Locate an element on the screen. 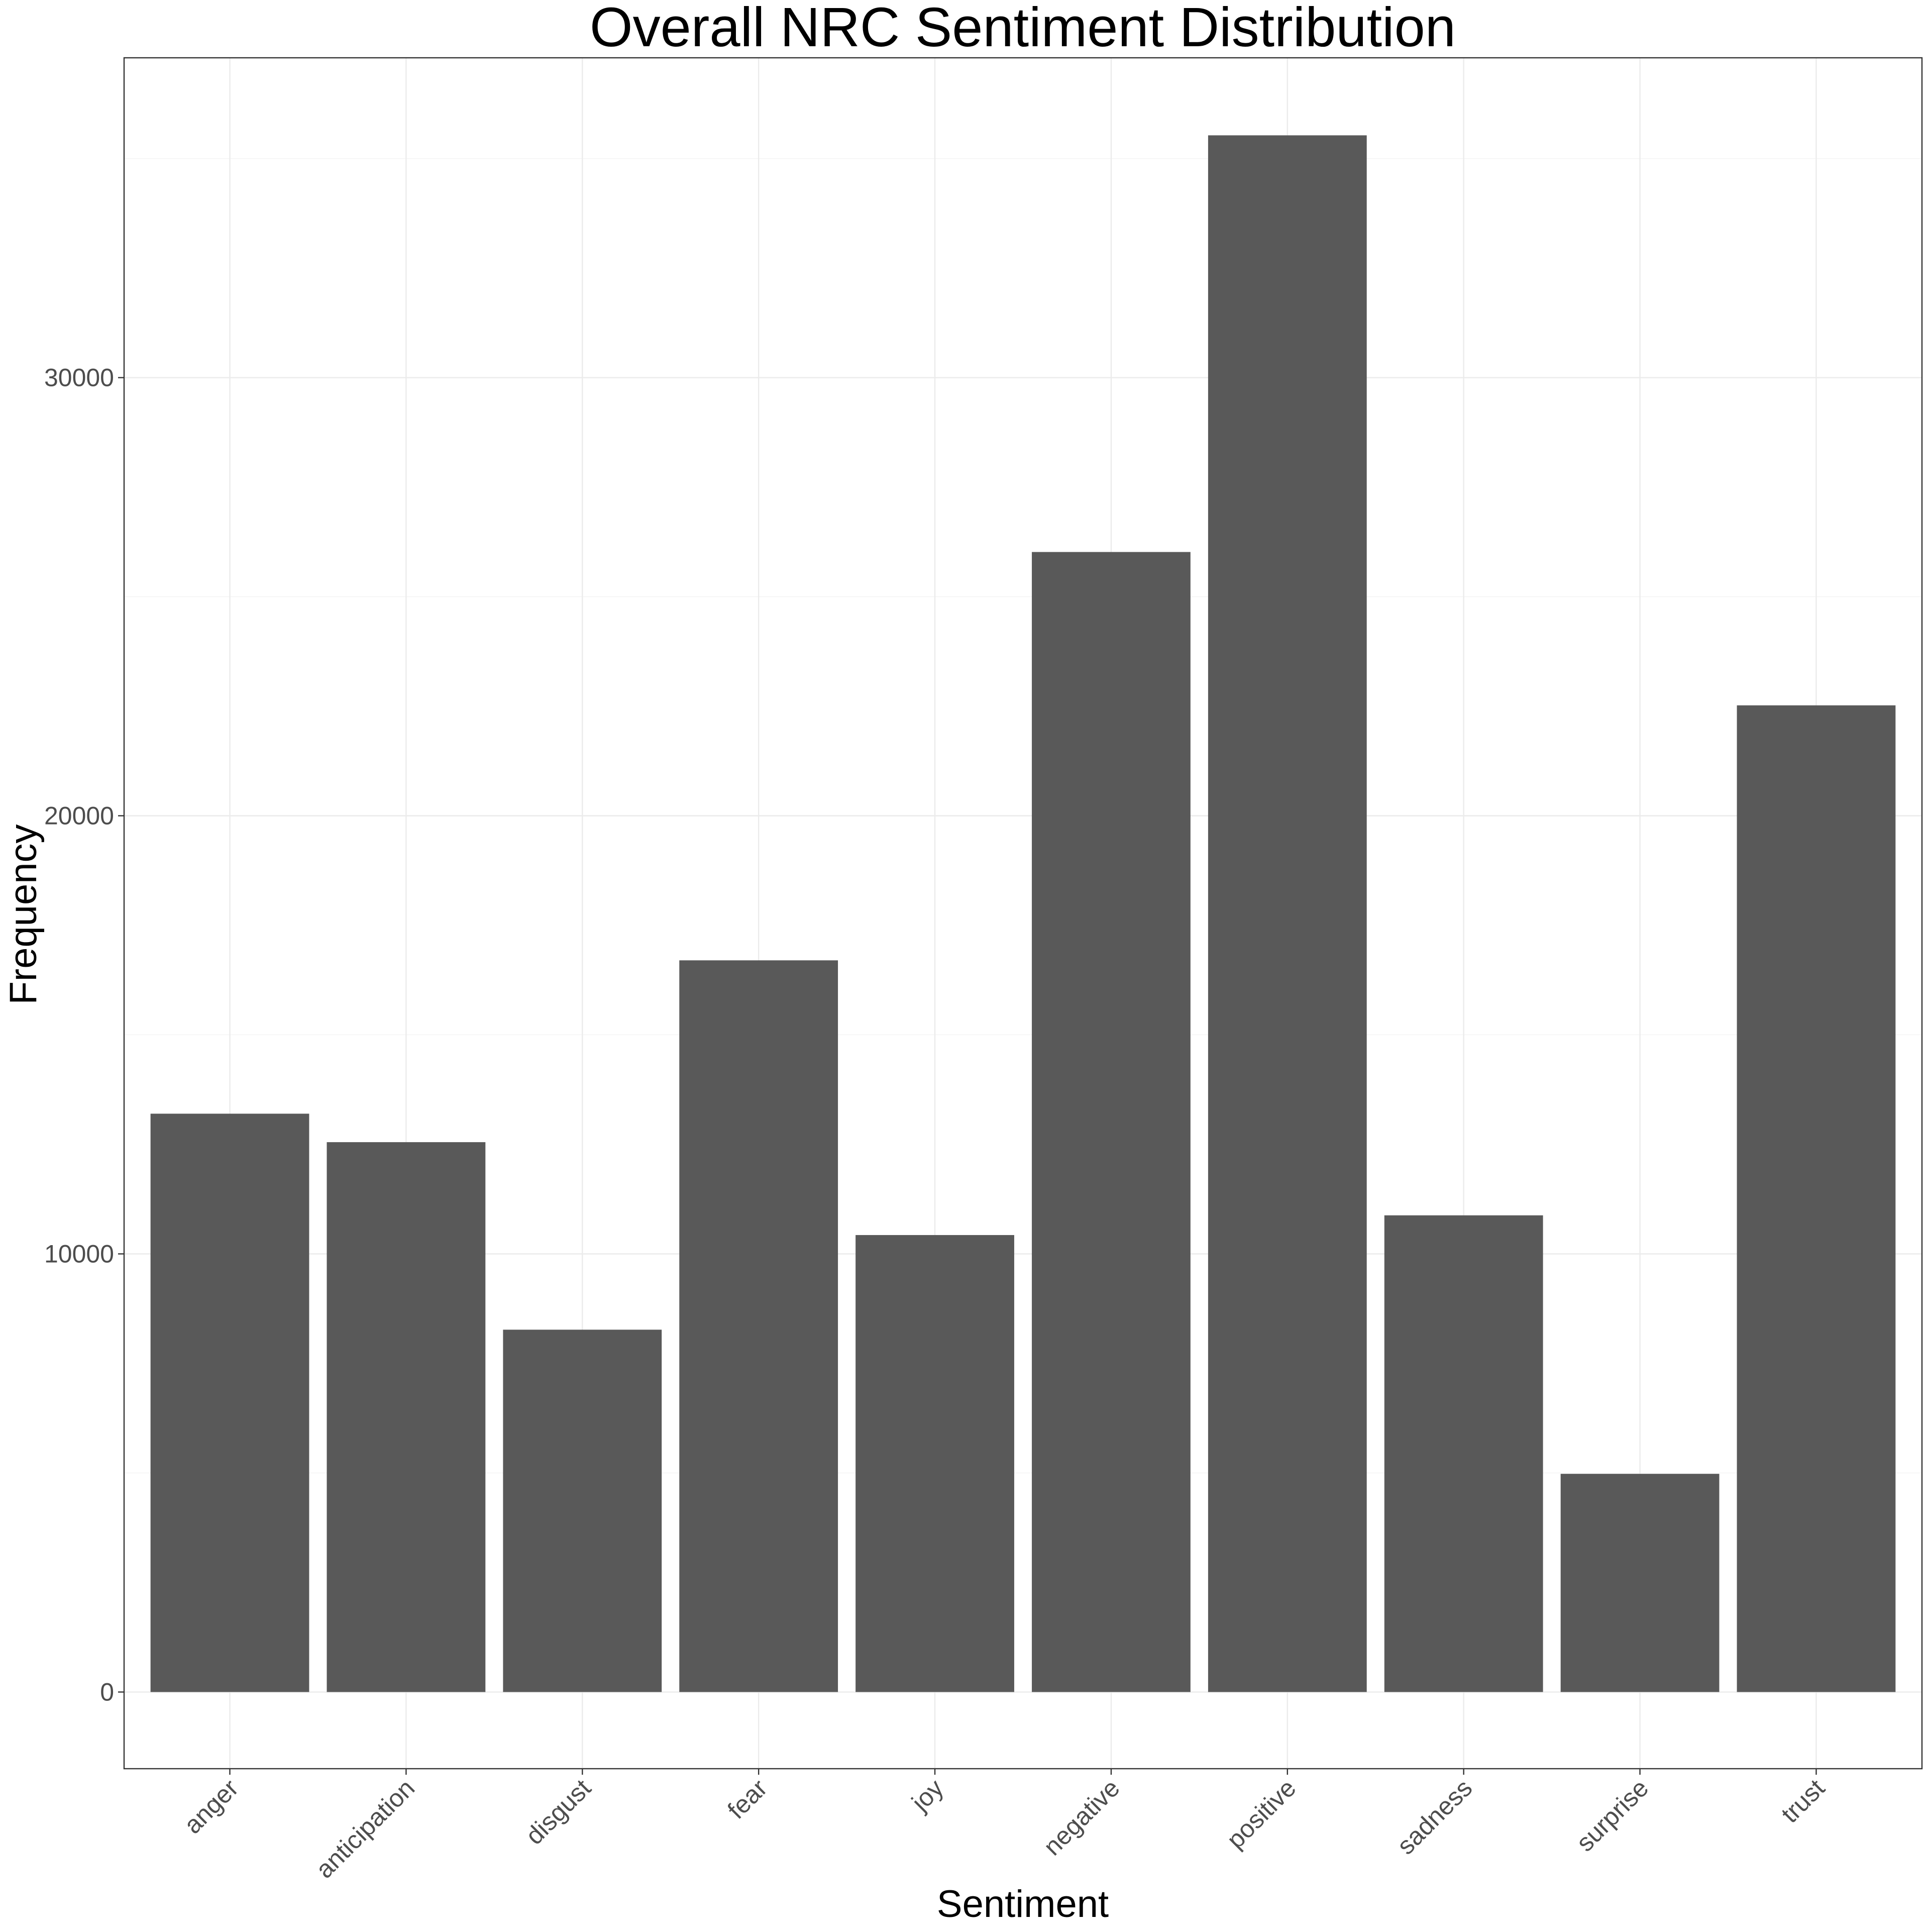 This screenshot has width=1929, height=1932. y-axis: 0 10000 20000 30000 is located at coordinates (84, 1035).